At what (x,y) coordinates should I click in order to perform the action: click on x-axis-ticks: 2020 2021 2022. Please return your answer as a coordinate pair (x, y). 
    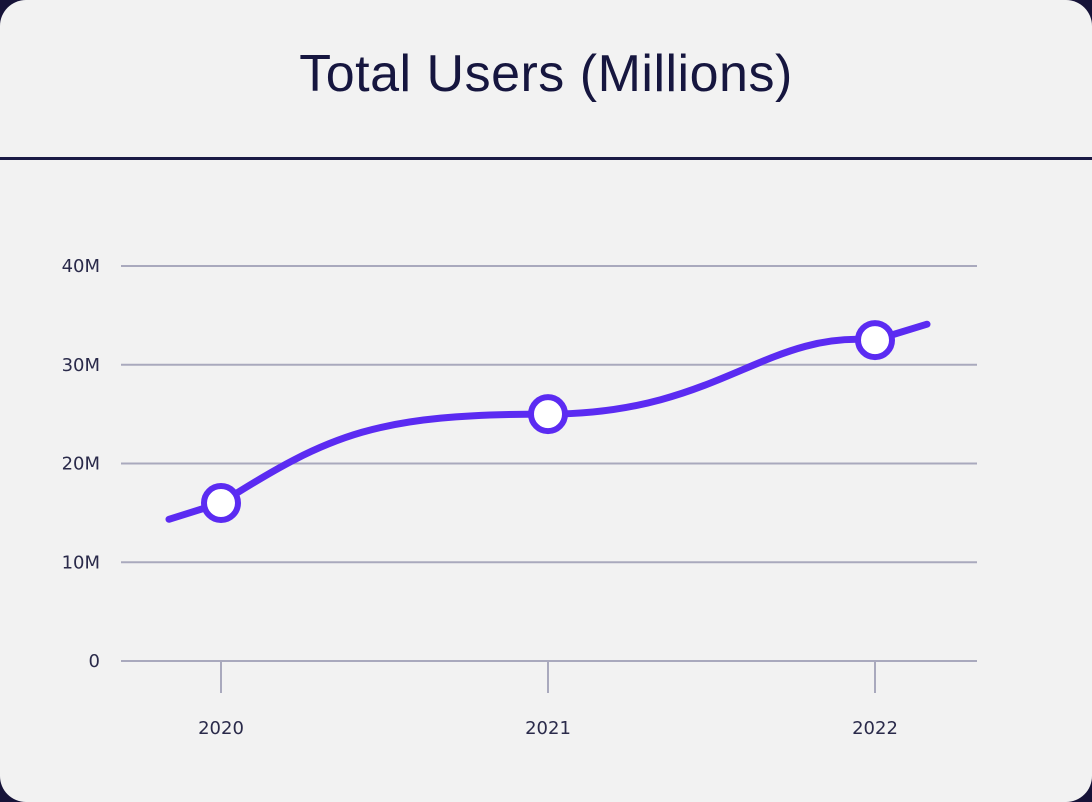
    Looking at the image, I should click on (548, 700).